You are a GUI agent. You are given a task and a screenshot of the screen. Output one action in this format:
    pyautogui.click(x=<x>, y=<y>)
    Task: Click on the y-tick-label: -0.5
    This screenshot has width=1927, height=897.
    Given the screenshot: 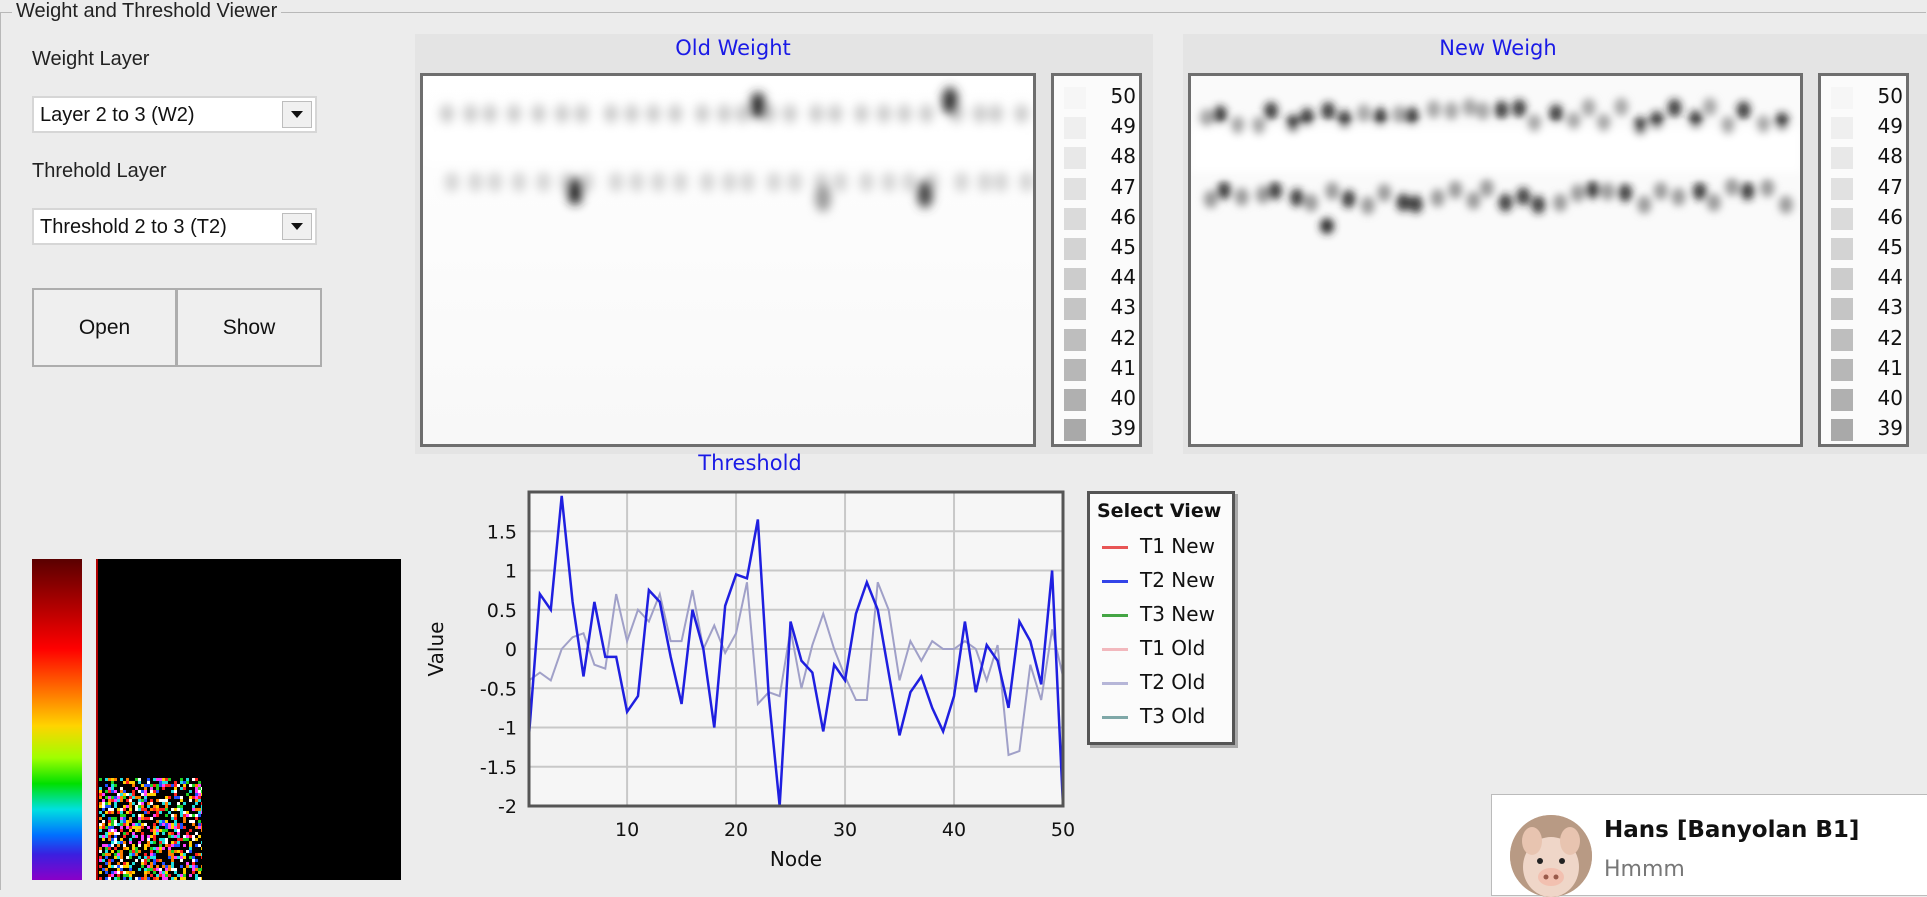 What is the action you would take?
    pyautogui.click(x=498, y=689)
    